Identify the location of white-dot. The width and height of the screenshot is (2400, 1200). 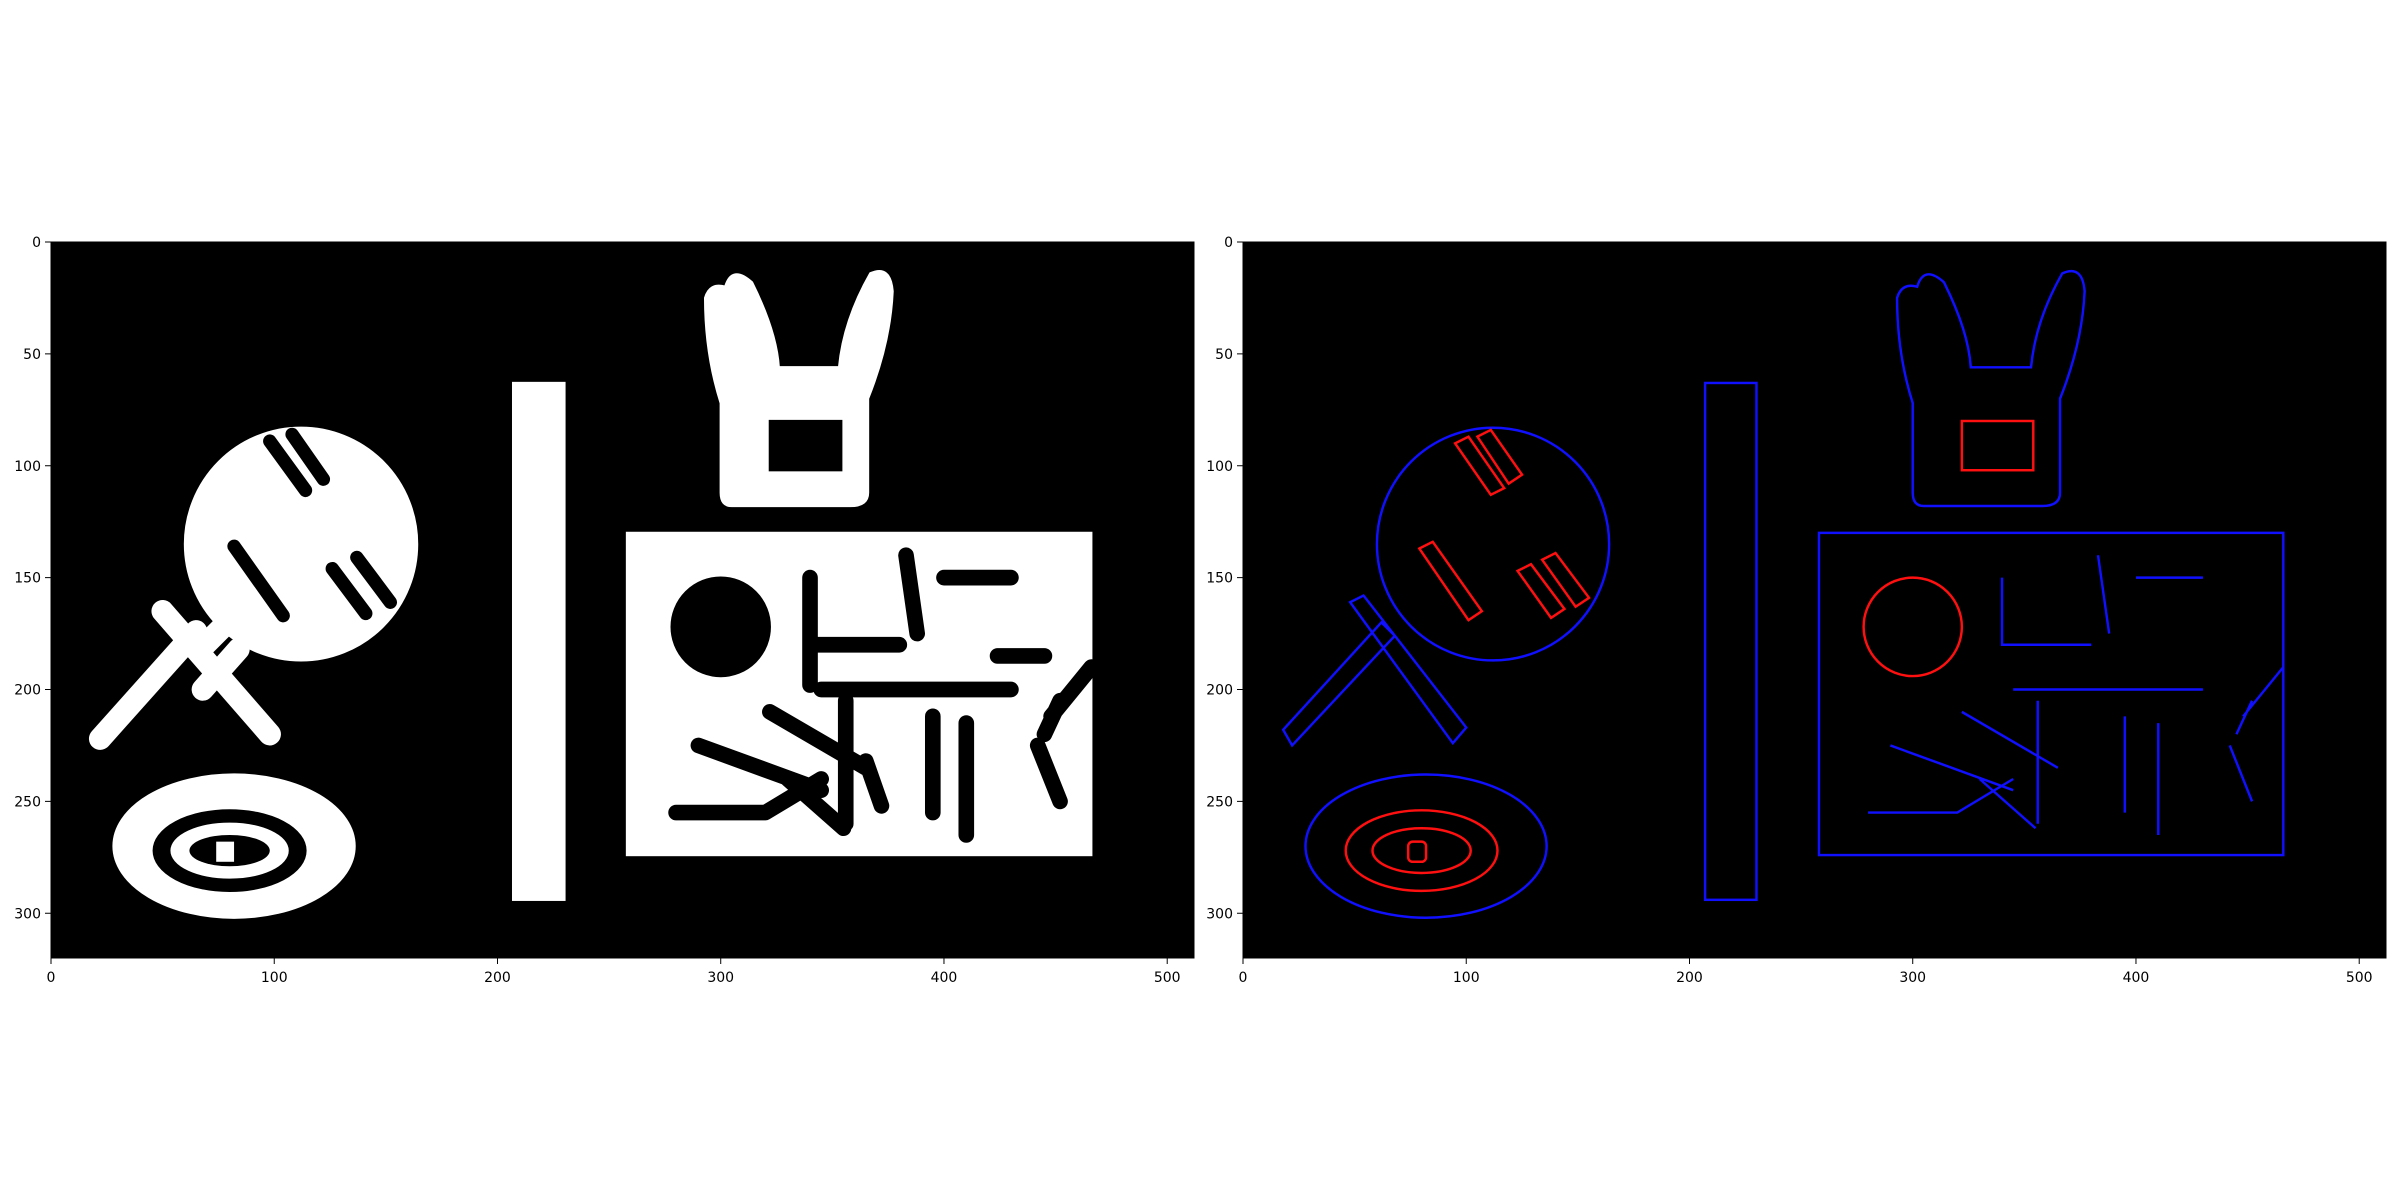
(225, 851).